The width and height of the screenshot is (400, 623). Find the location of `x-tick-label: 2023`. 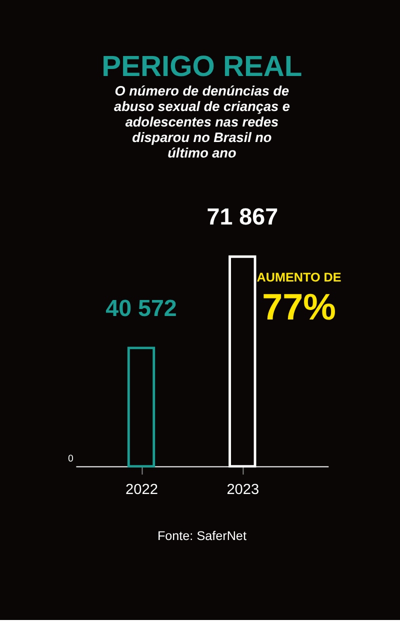

x-tick-label: 2023 is located at coordinates (243, 490).